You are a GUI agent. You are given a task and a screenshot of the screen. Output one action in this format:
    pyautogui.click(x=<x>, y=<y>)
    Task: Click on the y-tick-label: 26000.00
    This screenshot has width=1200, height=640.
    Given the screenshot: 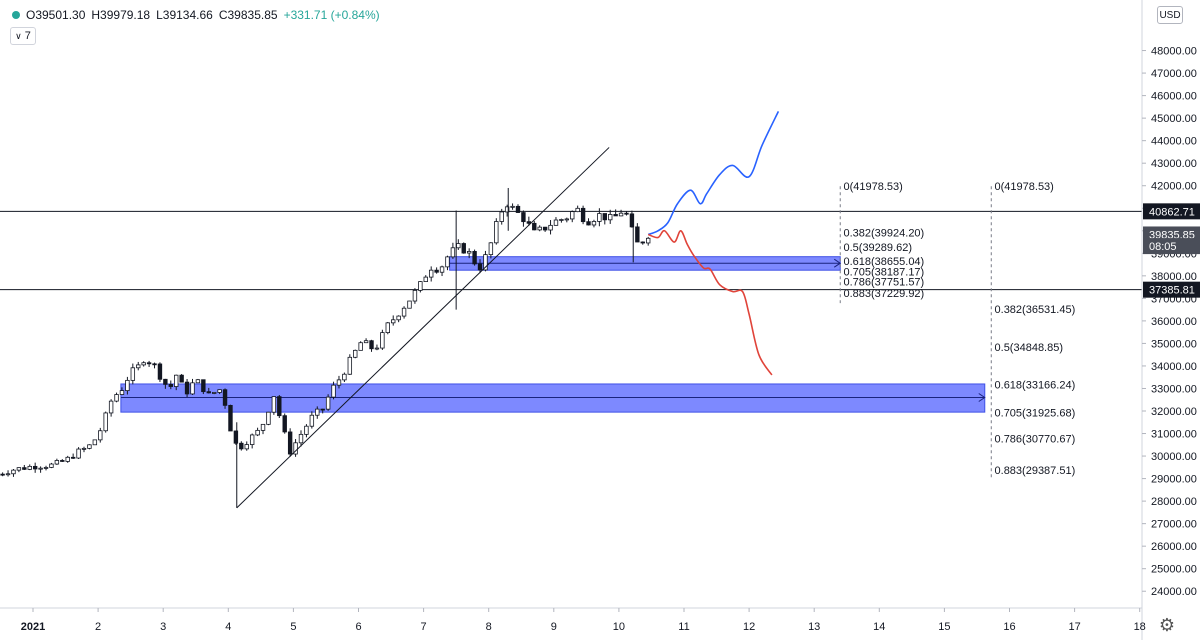 What is the action you would take?
    pyautogui.click(x=1174, y=547)
    